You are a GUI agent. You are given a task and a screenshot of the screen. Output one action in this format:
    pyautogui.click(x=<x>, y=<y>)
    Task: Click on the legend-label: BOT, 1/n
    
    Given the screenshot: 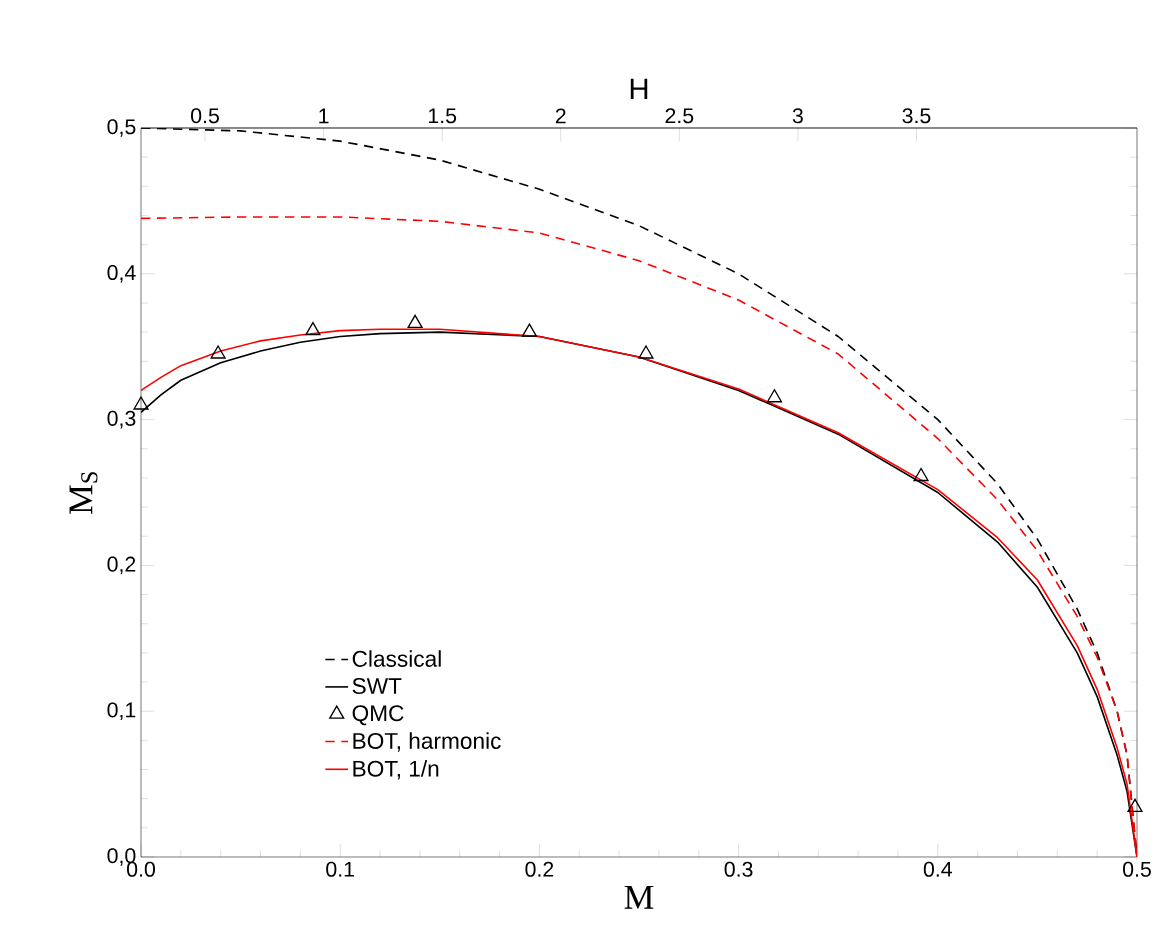 What is the action you would take?
    pyautogui.click(x=396, y=770)
    